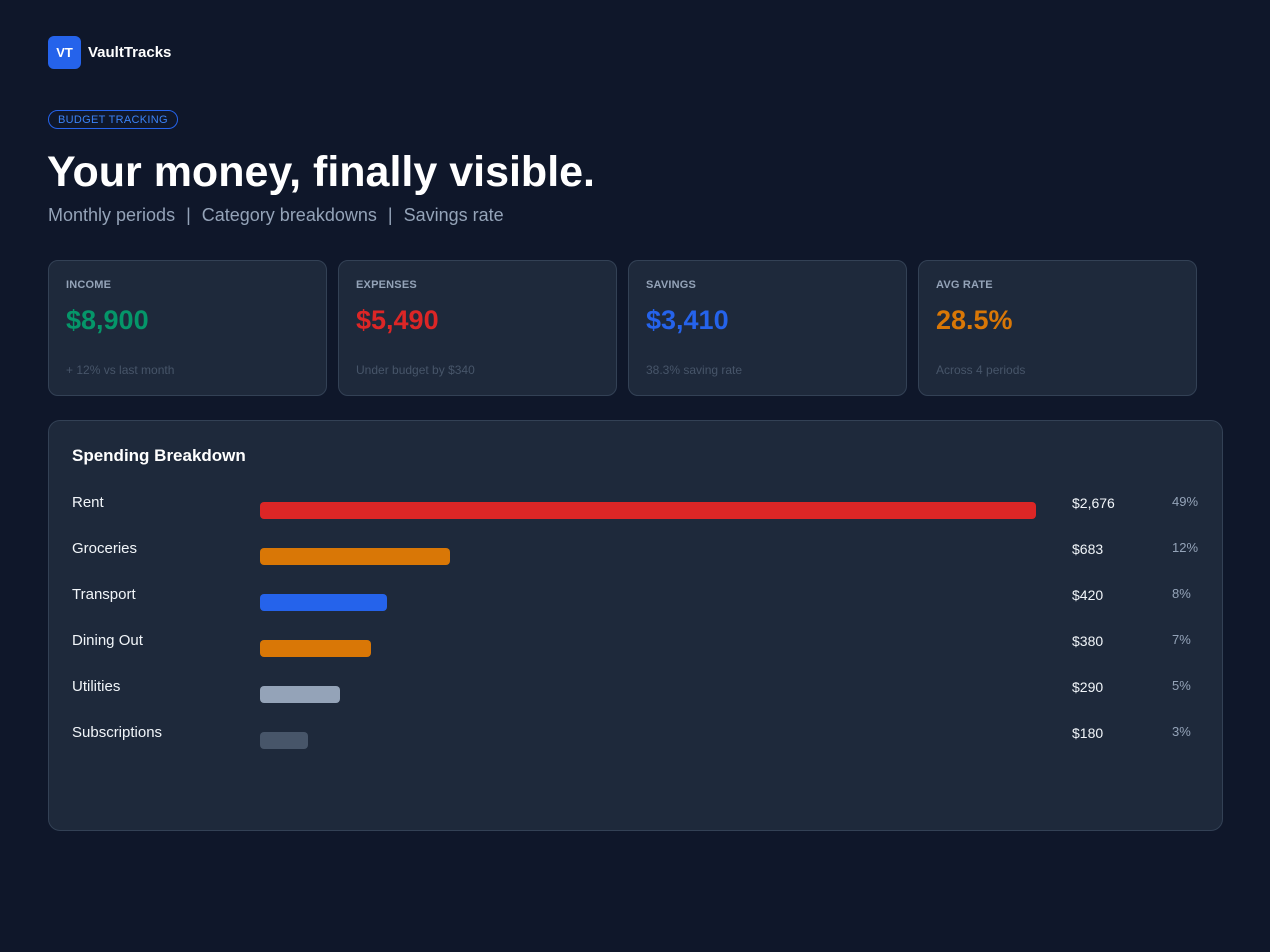  I want to click on subtitle-item-monthly-periods: Monthly periods, so click(112, 215).